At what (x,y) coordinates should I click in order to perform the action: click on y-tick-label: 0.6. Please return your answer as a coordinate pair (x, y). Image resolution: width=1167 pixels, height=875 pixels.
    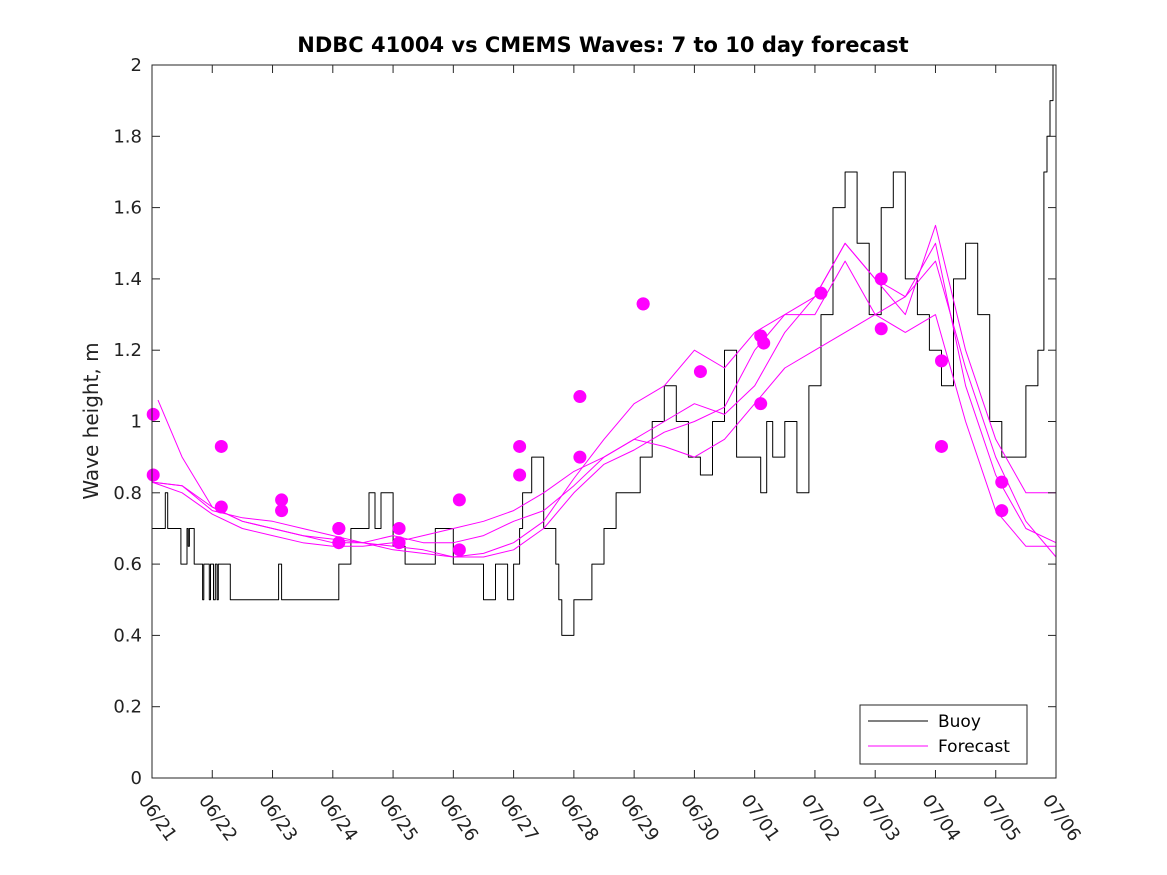
    Looking at the image, I should click on (127, 564).